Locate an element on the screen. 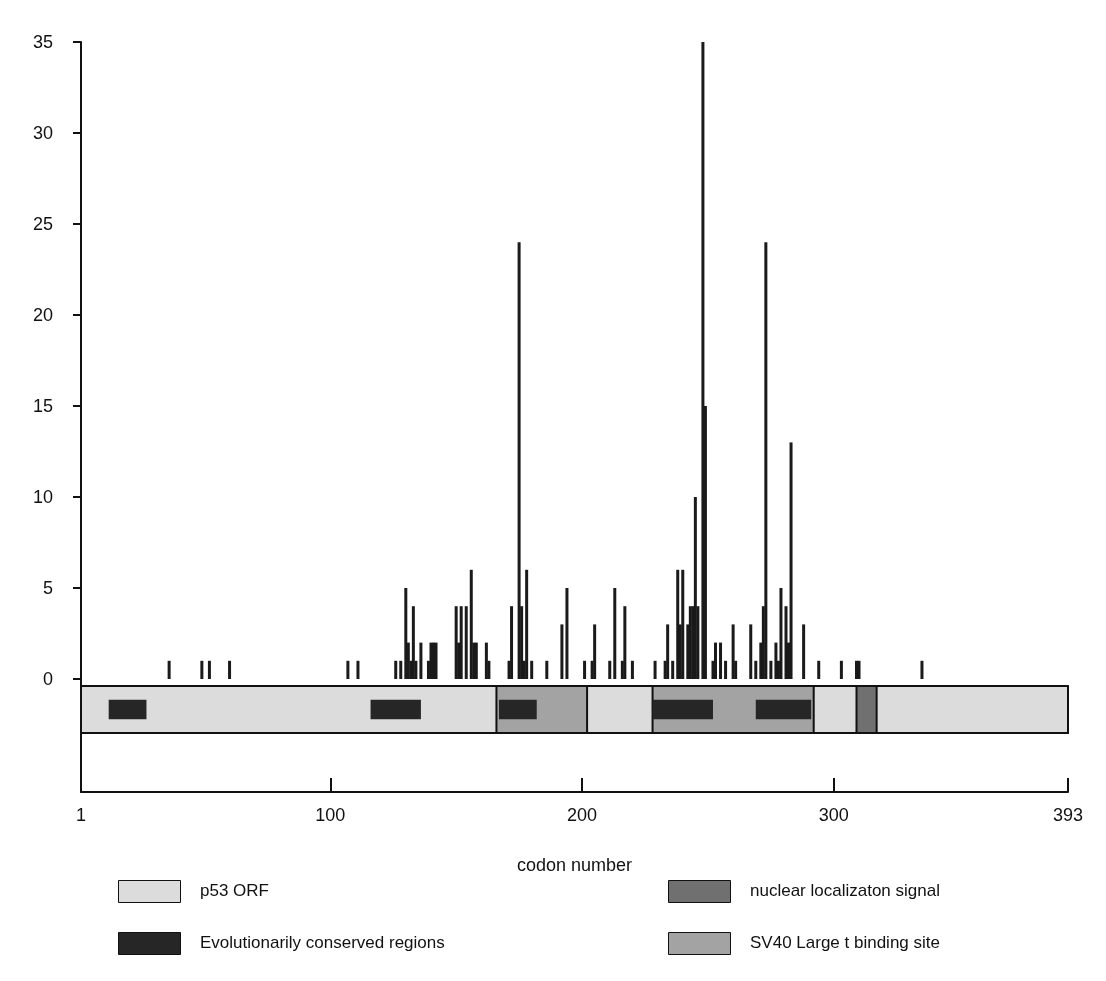 This screenshot has height=981, width=1106. x-tick-label: 100 is located at coordinates (330, 815).